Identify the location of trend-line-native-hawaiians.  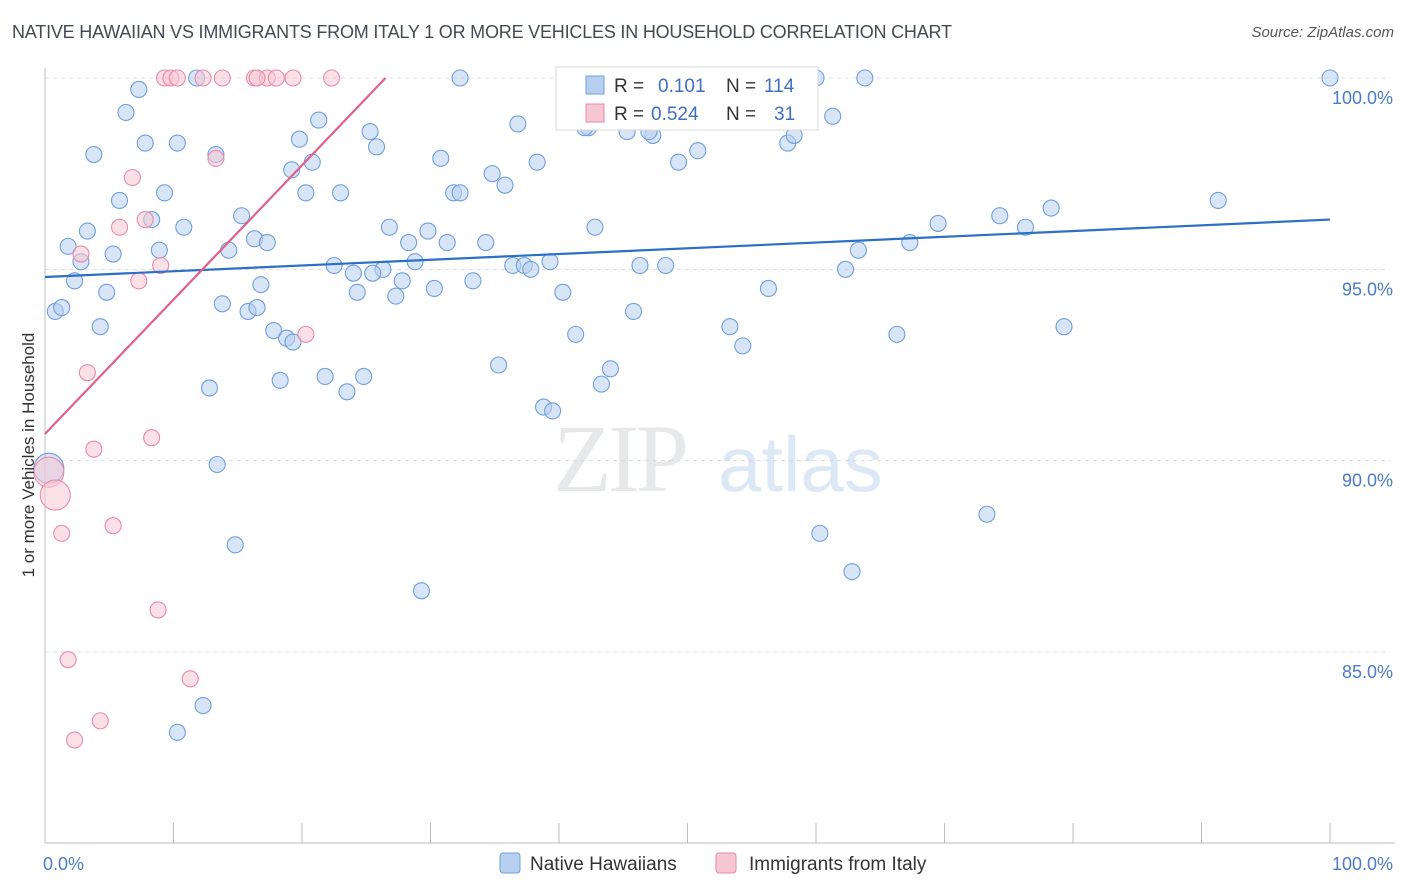
(687, 248).